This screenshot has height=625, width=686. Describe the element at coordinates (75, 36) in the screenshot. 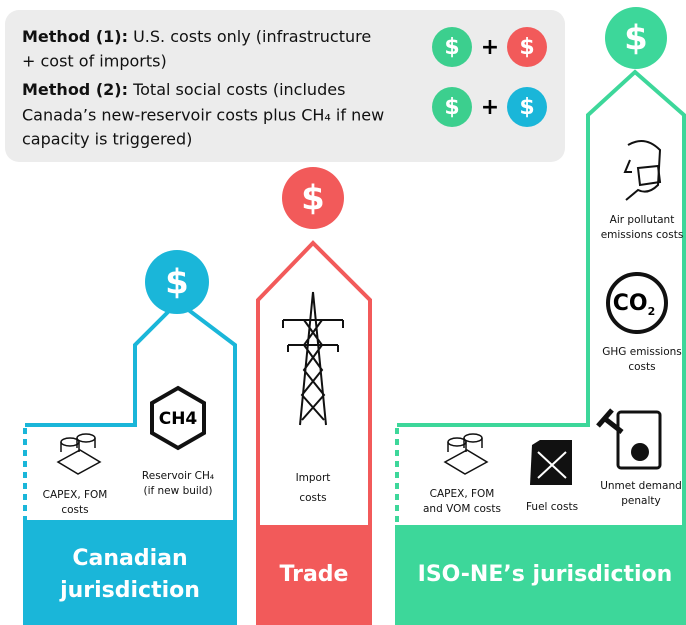

I see `method-label: Method (1):` at that location.